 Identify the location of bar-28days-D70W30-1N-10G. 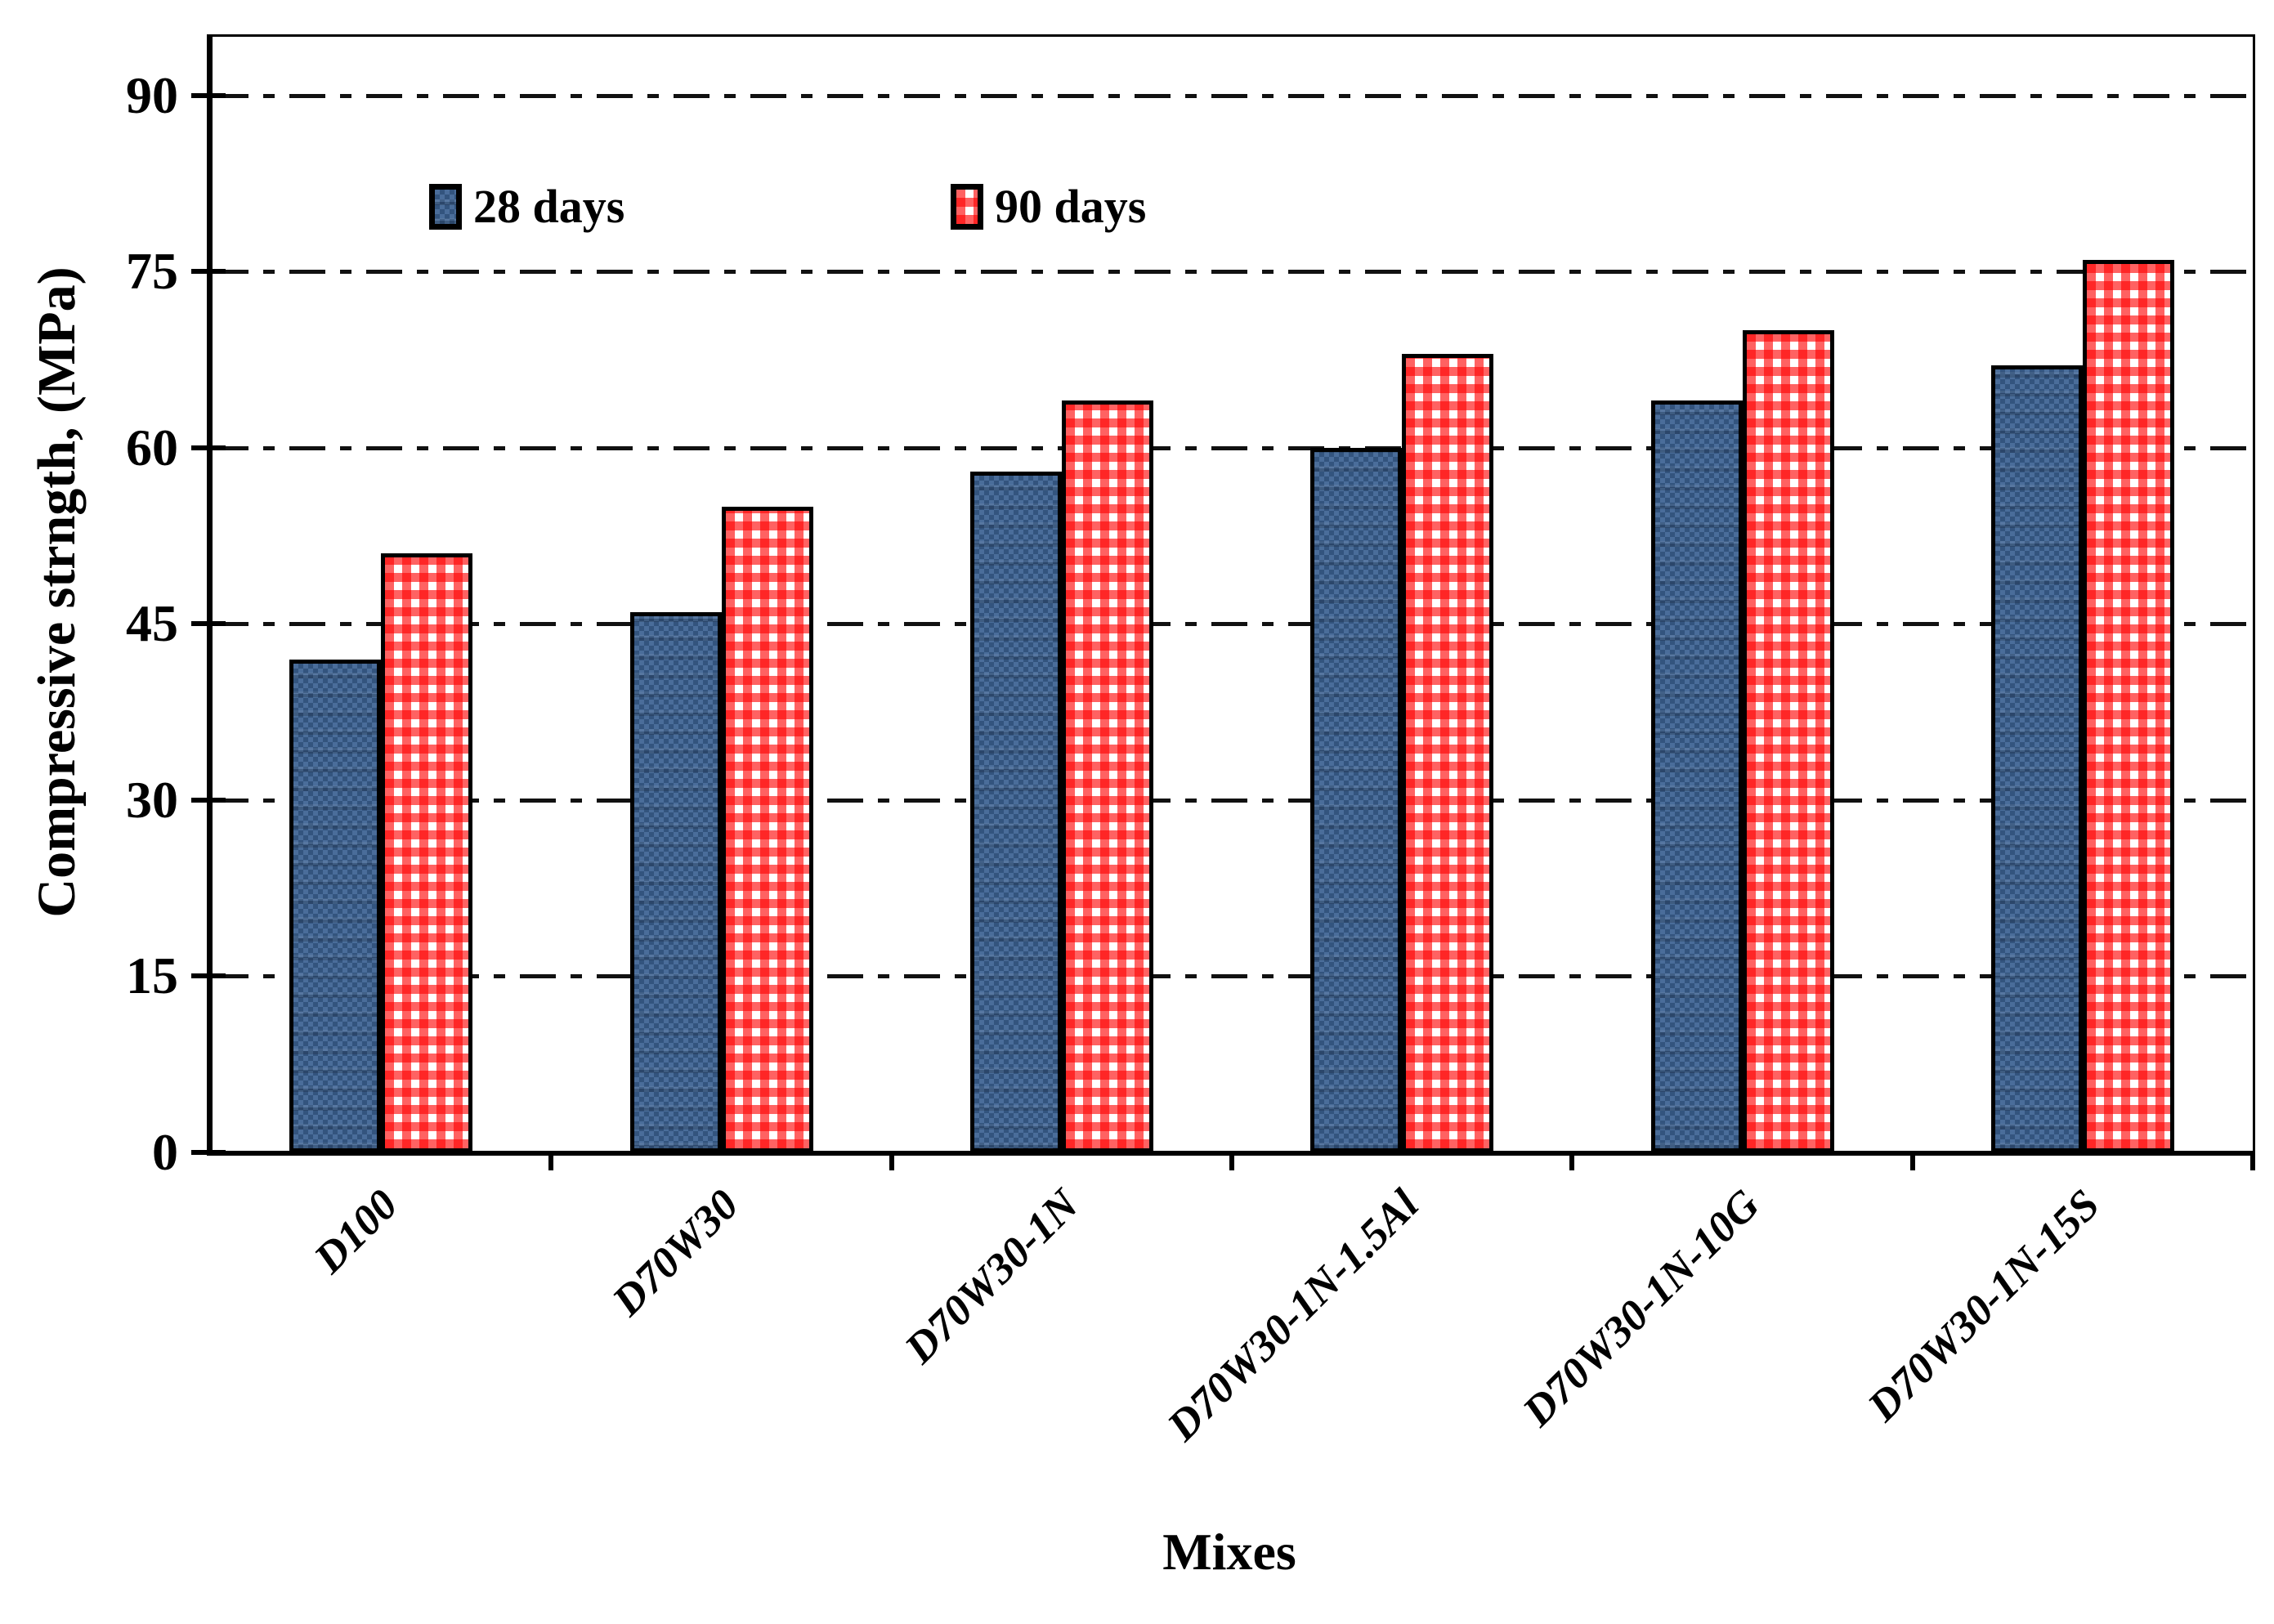
(1696, 776).